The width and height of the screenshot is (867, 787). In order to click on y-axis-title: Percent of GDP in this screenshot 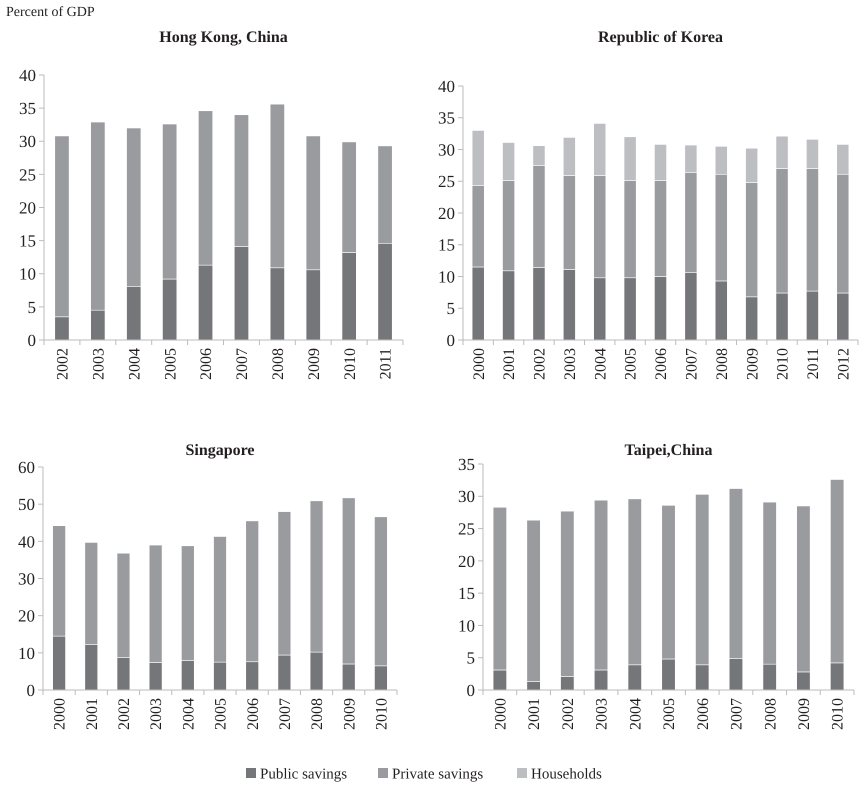, I will do `click(50, 12)`.